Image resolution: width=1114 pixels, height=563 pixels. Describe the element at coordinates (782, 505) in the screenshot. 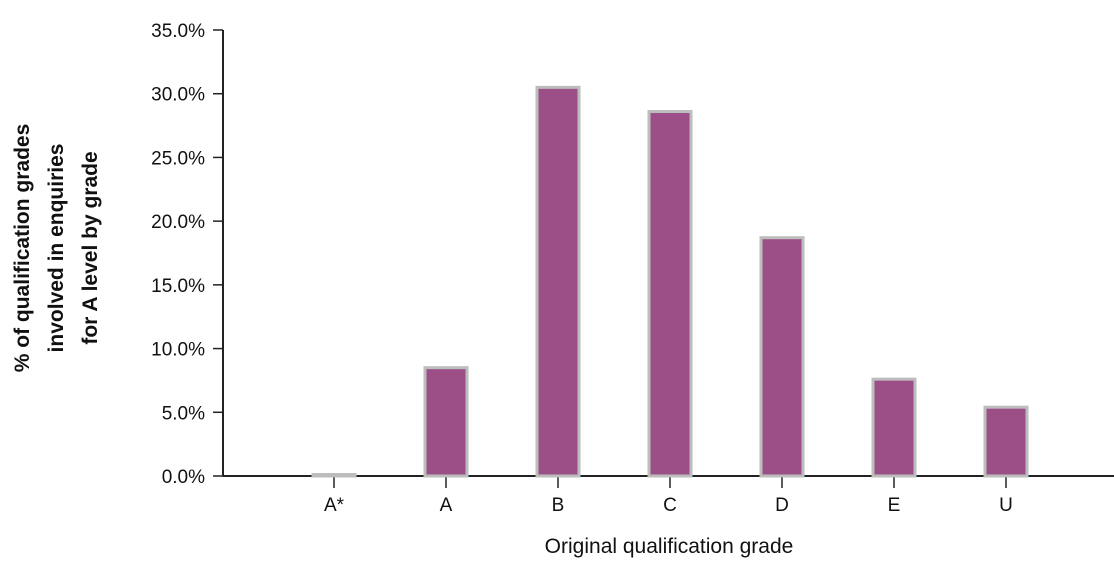

I see `x-tick-label: D` at that location.